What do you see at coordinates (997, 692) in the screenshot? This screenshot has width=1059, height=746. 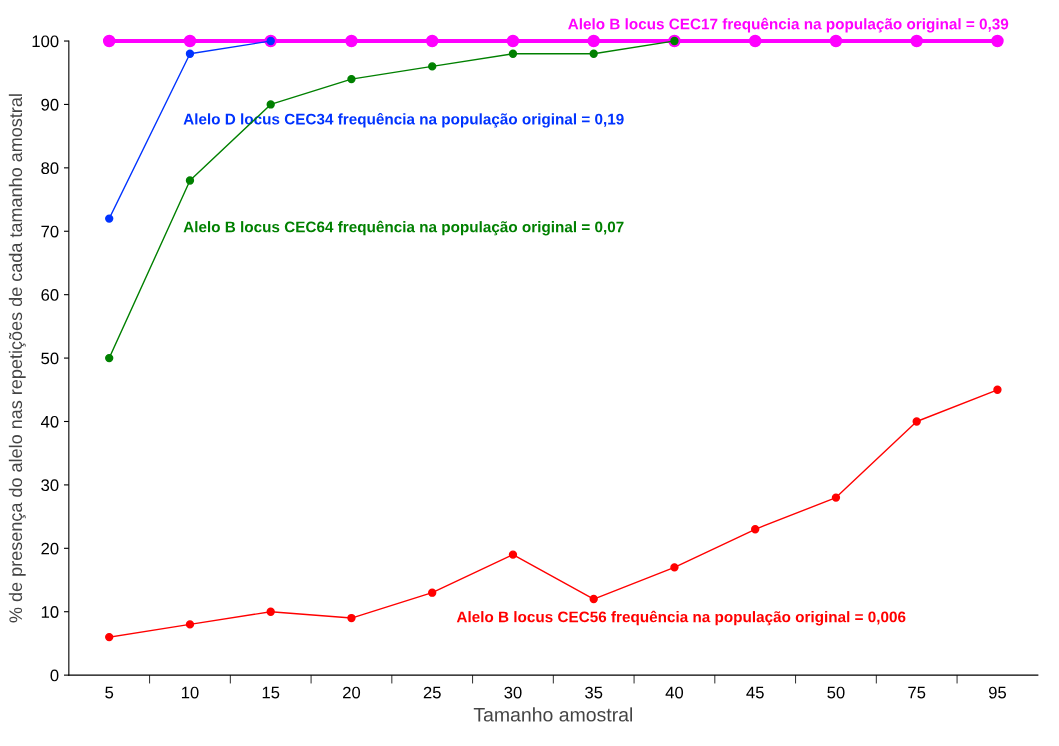 I see `x-tick-label: 95` at bounding box center [997, 692].